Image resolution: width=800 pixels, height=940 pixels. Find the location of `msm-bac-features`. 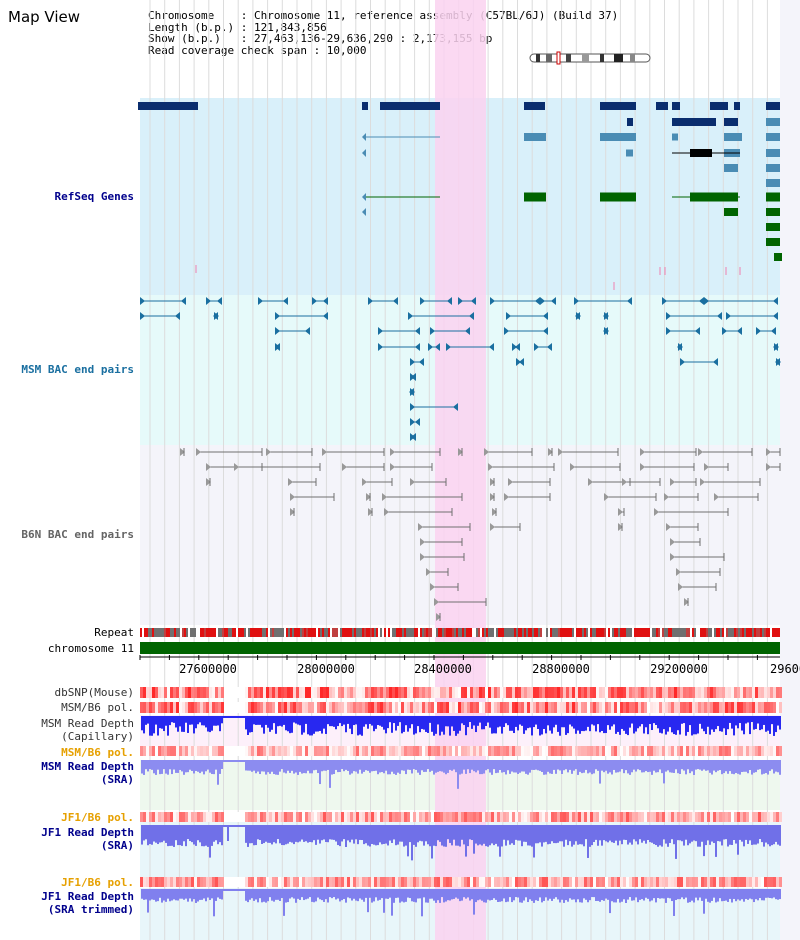

msm-bac-features is located at coordinates (460, 369).